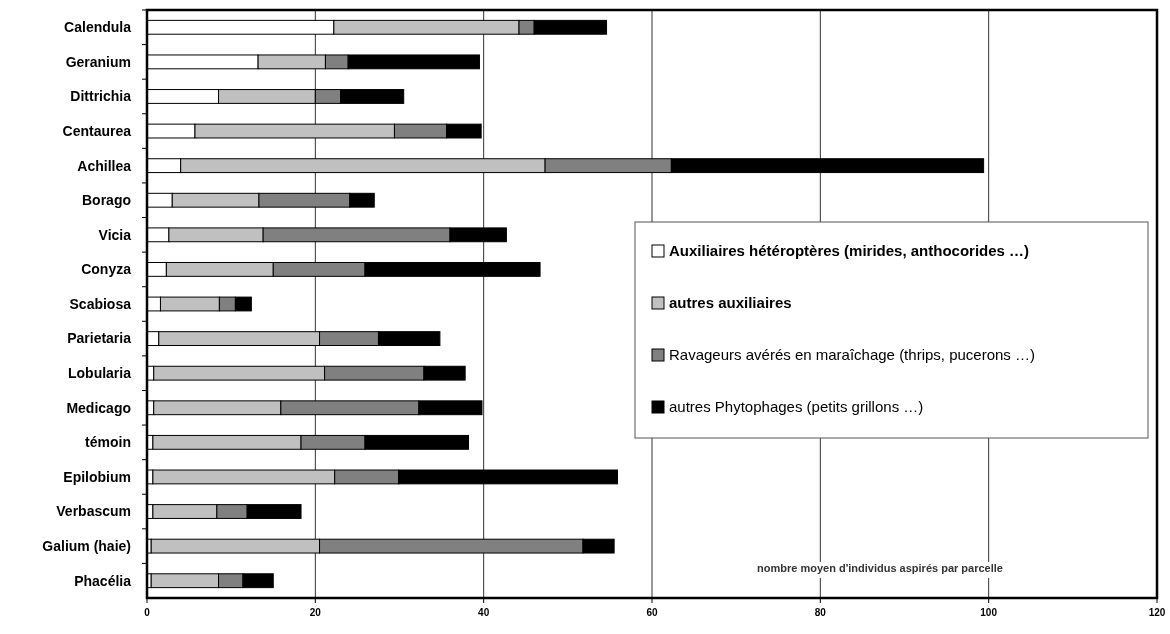 This screenshot has height=634, width=1170. Describe the element at coordinates (103, 580) in the screenshot. I see `y-tick-label: Phacélia` at that location.